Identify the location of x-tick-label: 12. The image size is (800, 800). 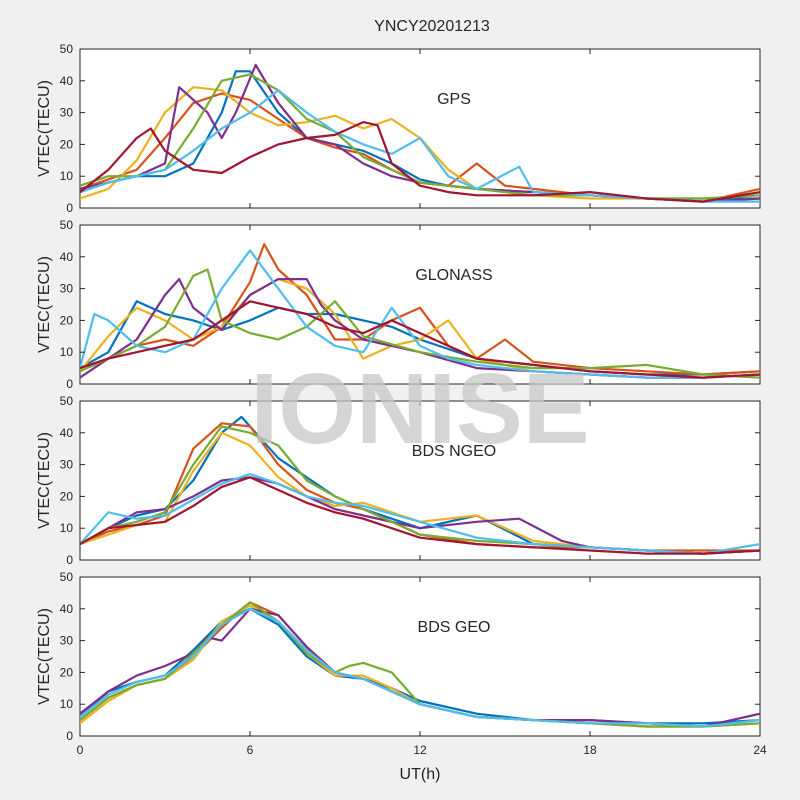
(420, 750).